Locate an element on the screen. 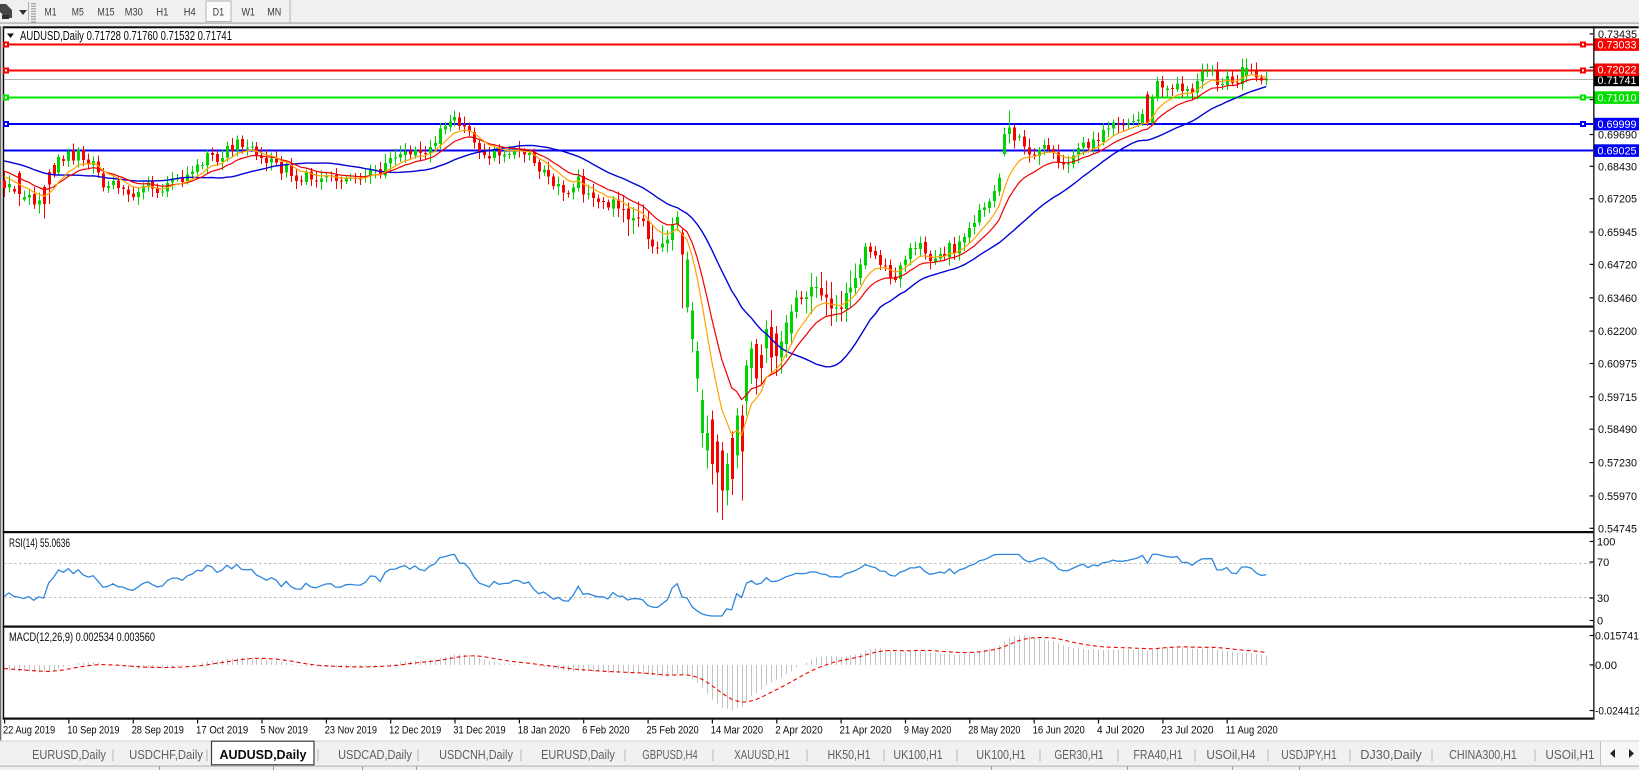 This screenshot has width=1639, height=770. svg-text: 100 is located at coordinates (1606, 543).